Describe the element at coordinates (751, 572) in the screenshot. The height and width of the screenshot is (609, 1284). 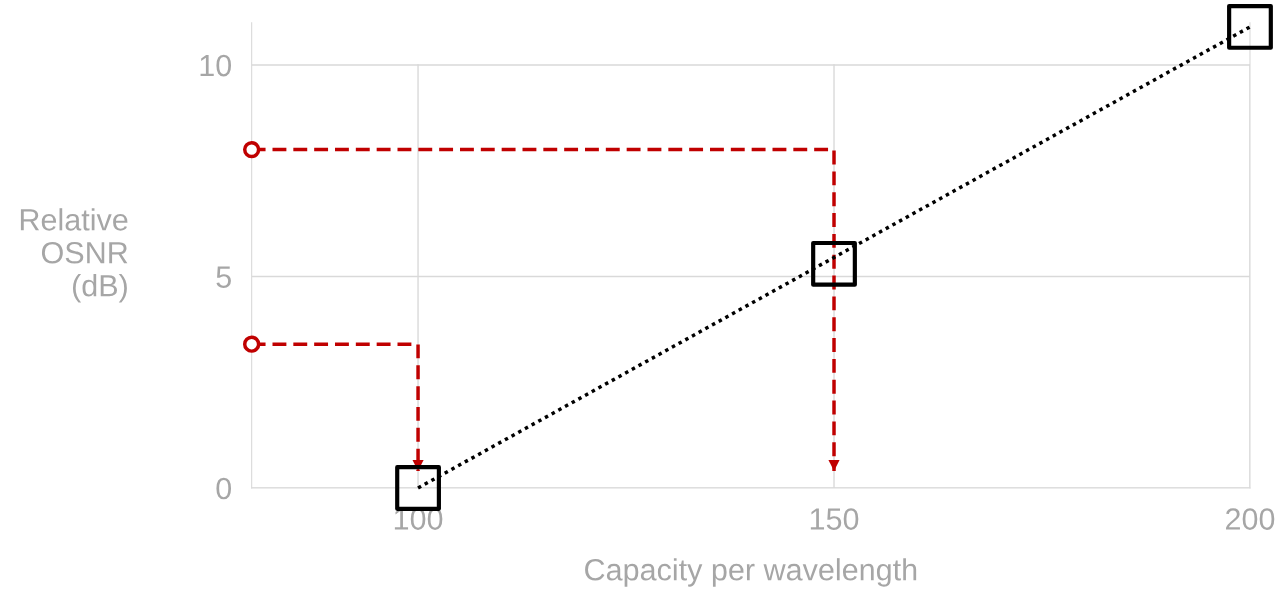
I see `x-axis-title: Capacity per wavelength` at that location.